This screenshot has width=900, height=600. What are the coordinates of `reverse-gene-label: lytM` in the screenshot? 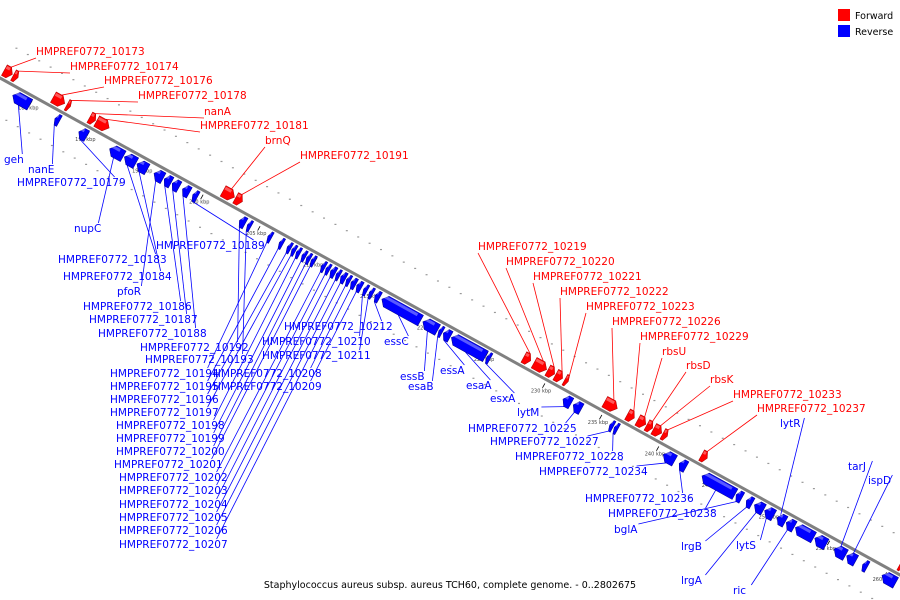 It's located at (528, 413).